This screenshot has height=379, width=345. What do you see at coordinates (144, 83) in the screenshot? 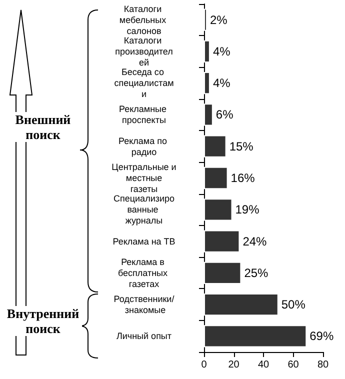
I see `y-tick-label: Беседа со специалистами` at bounding box center [144, 83].